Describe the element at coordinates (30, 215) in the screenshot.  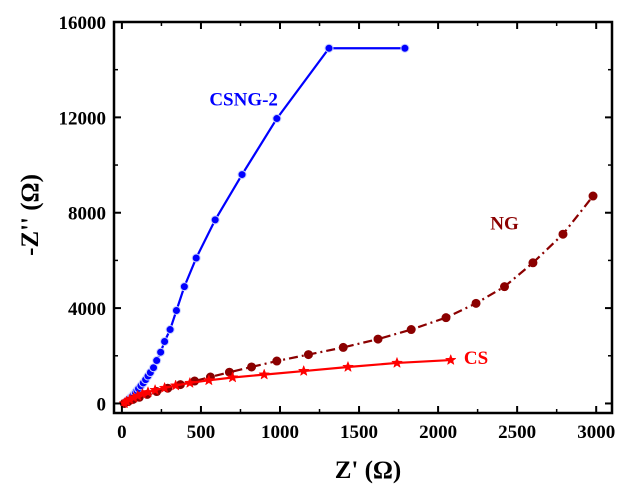
I see `y-axis-title: -Z'' (Ω)` at that location.